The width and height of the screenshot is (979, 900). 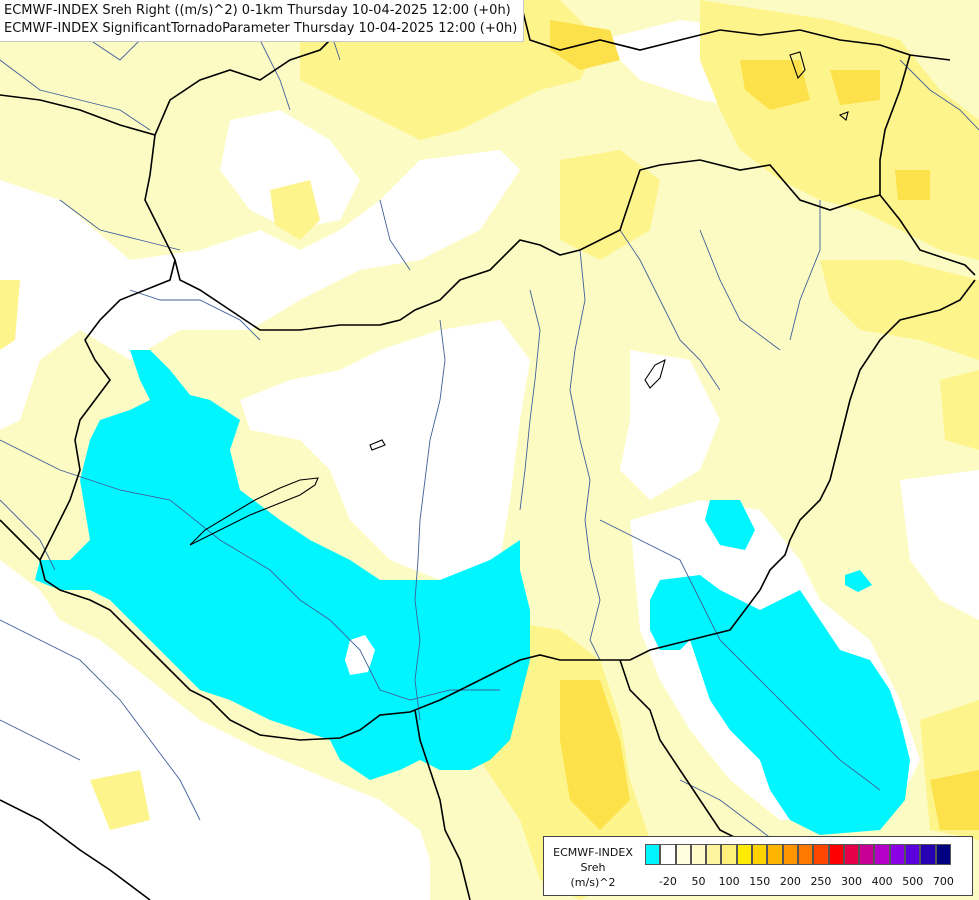 What do you see at coordinates (760, 881) in the screenshot?
I see `legend-tick-label: 150` at bounding box center [760, 881].